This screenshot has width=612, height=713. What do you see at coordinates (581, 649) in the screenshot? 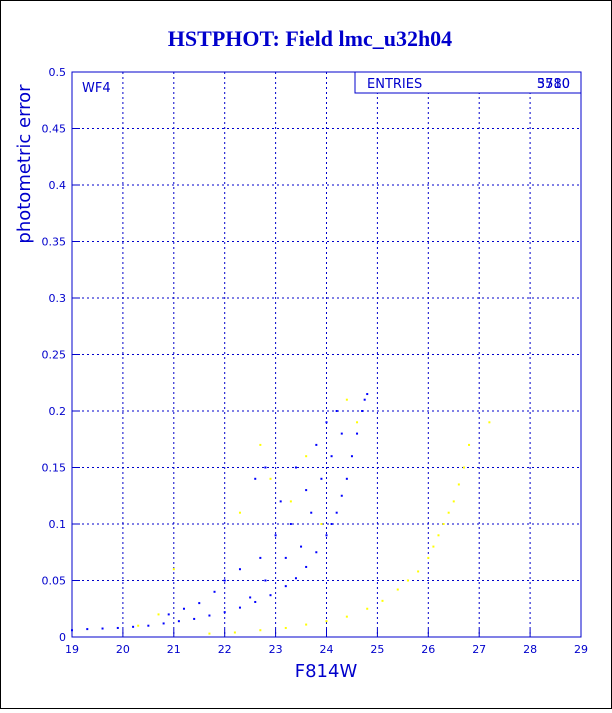
I see `x-tick-label: 29` at bounding box center [581, 649].